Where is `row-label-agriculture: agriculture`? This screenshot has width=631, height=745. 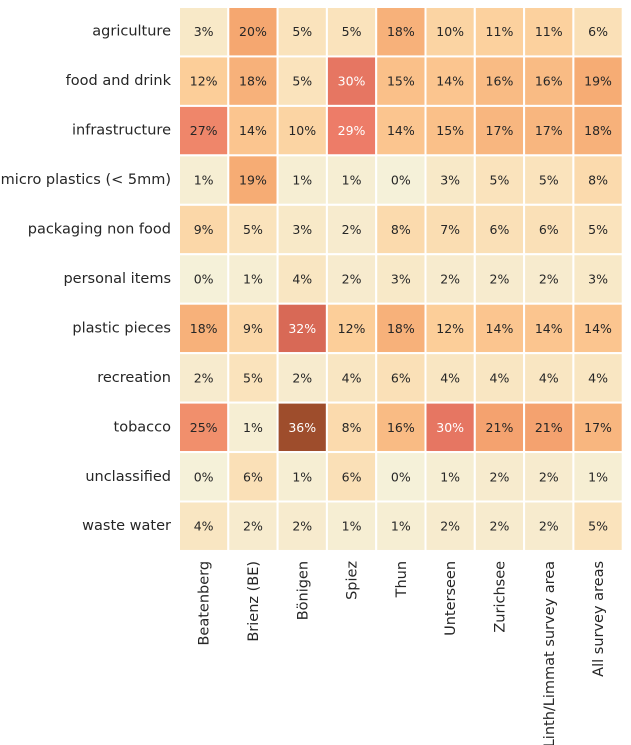 row-label-agriculture: agriculture is located at coordinates (131, 32).